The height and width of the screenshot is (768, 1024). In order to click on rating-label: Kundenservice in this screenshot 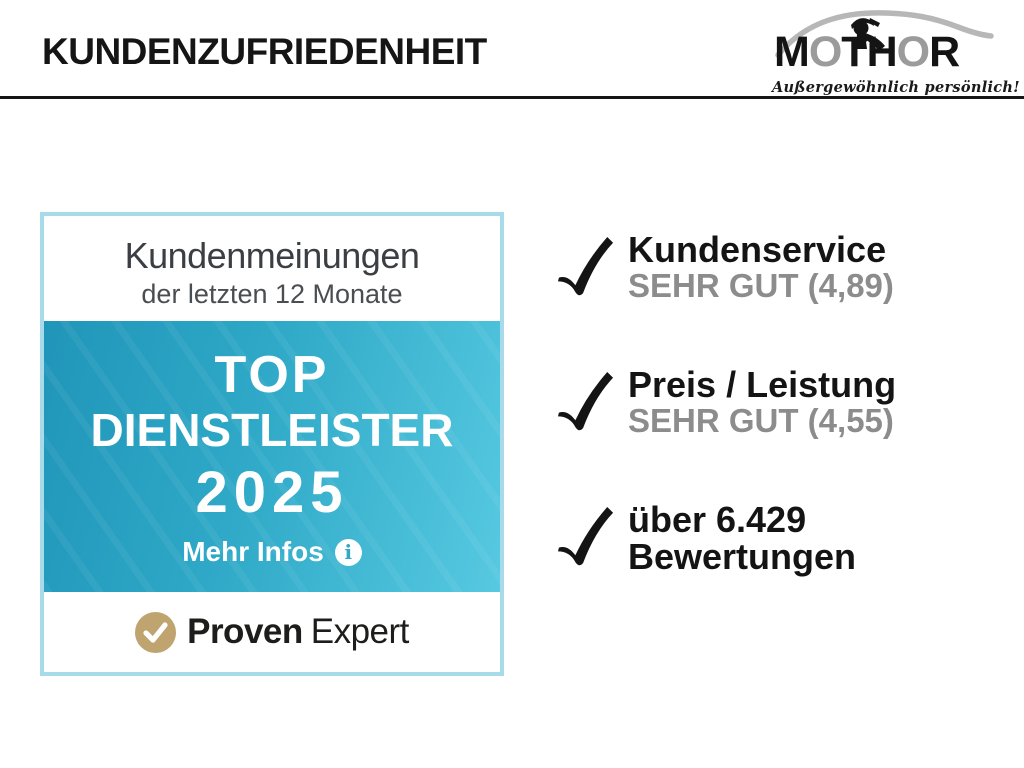, I will do `click(757, 249)`.